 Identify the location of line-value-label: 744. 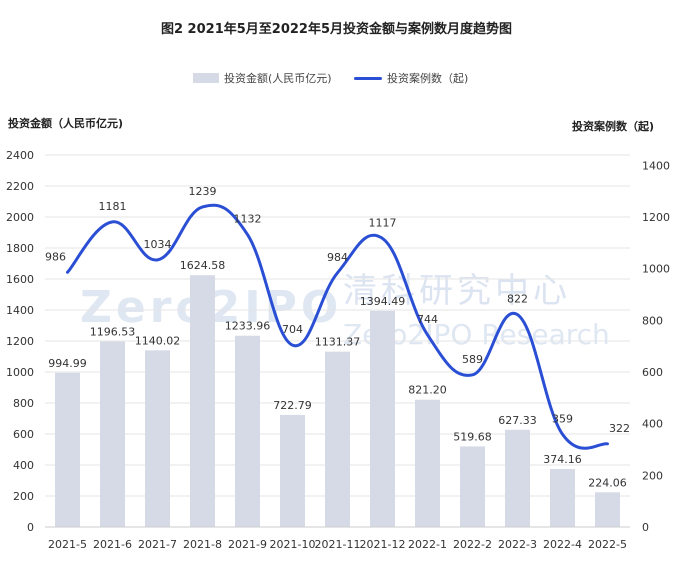
(427, 319).